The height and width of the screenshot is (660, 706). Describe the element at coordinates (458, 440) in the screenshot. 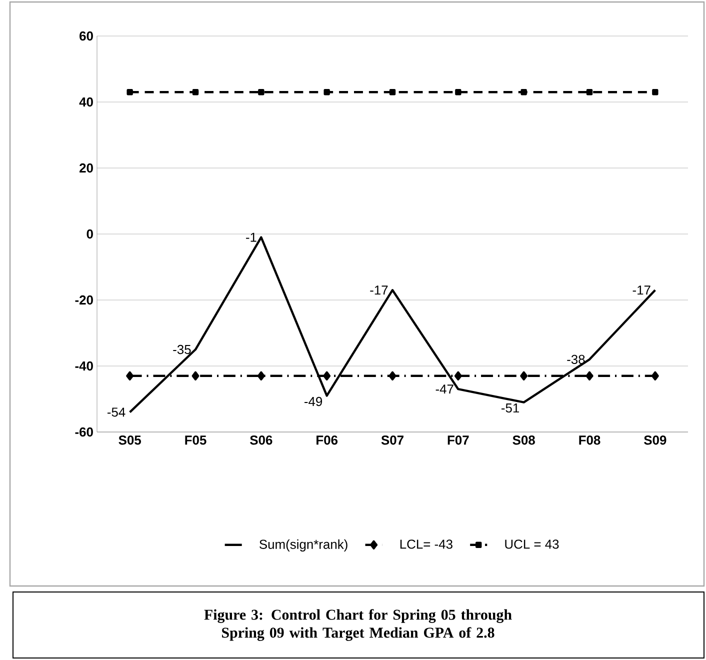

I see `x-tick-label: F07` at that location.